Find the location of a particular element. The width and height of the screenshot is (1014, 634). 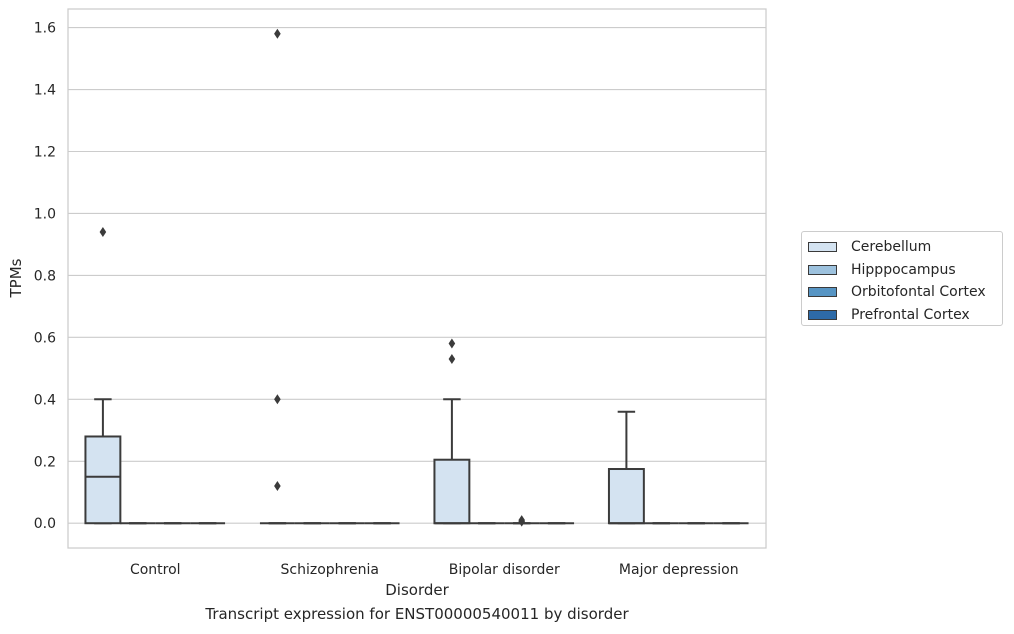

y-tick-label: 1.0 is located at coordinates (45, 214).